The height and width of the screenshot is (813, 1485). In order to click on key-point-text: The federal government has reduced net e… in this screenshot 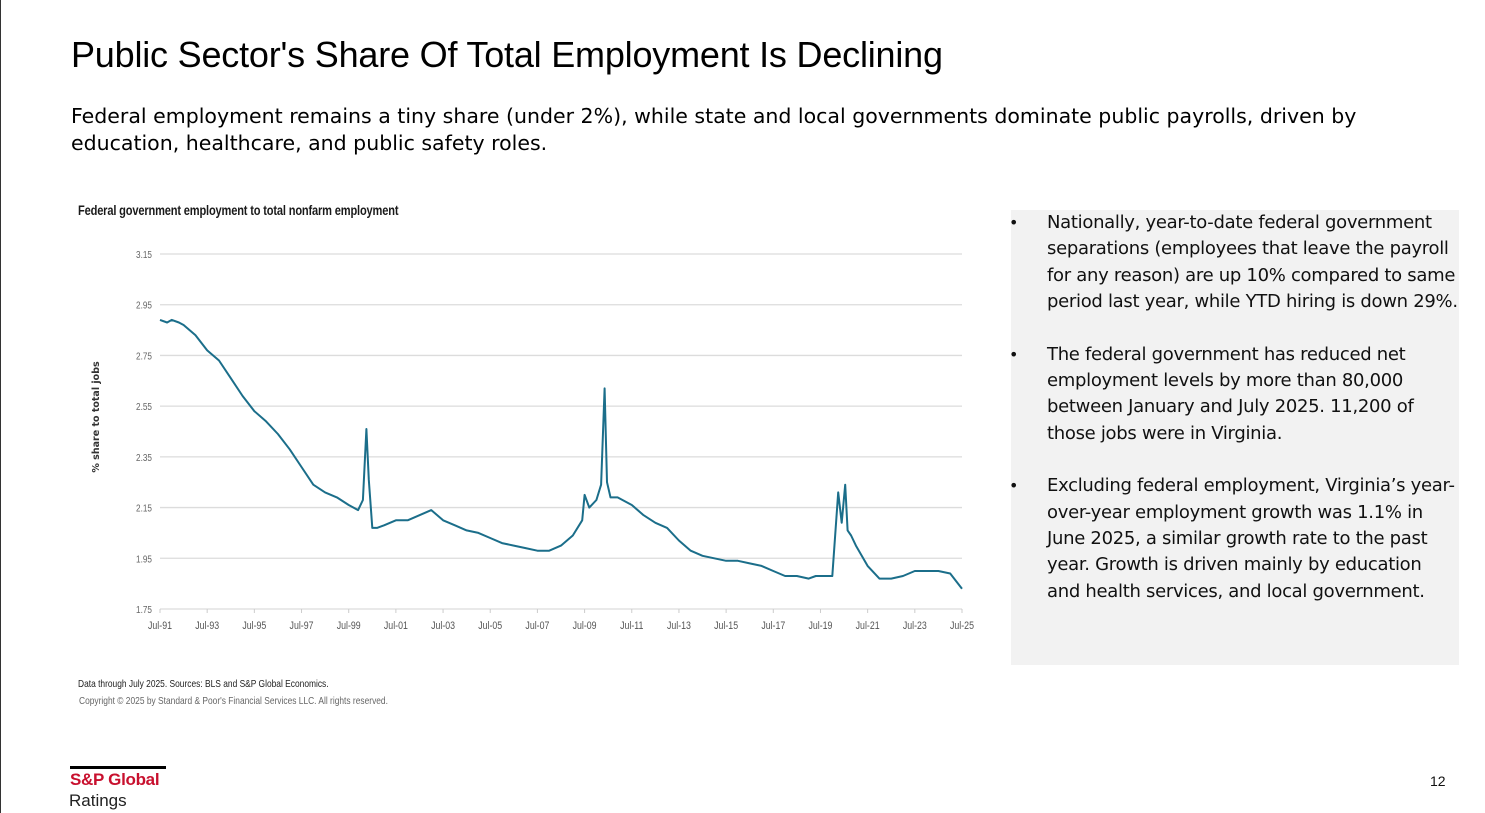, I will do `click(1230, 393)`.